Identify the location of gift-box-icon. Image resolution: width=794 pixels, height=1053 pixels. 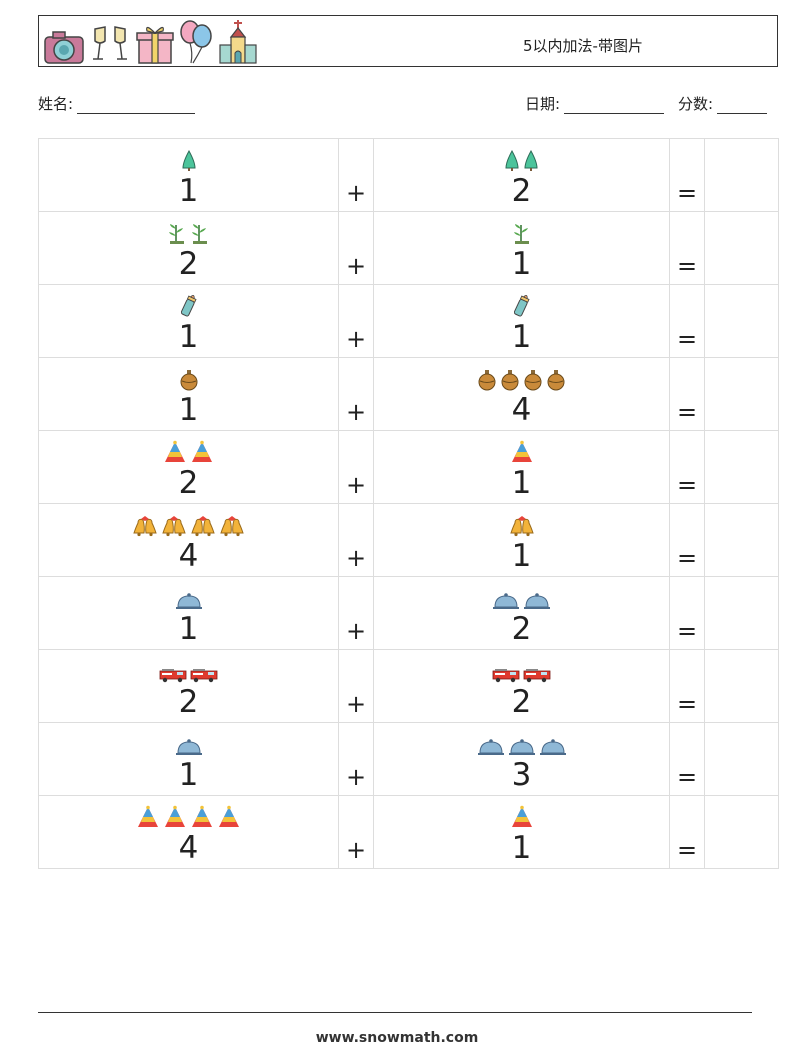
(155, 43).